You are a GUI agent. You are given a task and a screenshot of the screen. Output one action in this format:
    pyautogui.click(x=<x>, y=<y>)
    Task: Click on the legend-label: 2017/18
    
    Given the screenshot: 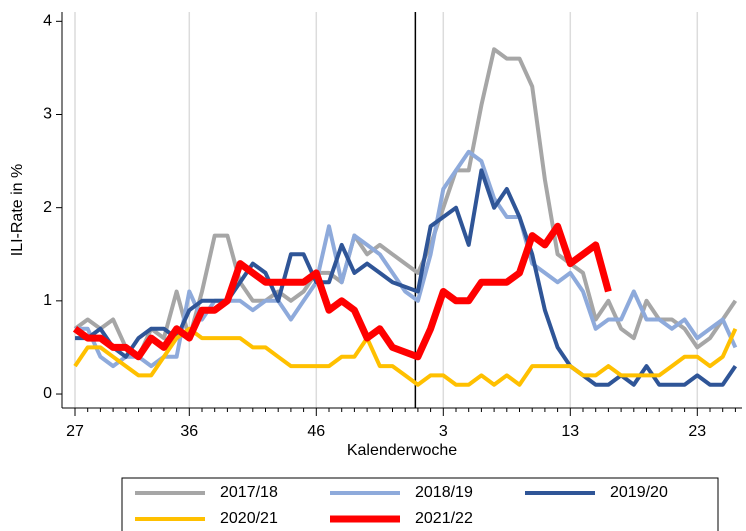 What is the action you would take?
    pyautogui.click(x=249, y=492)
    